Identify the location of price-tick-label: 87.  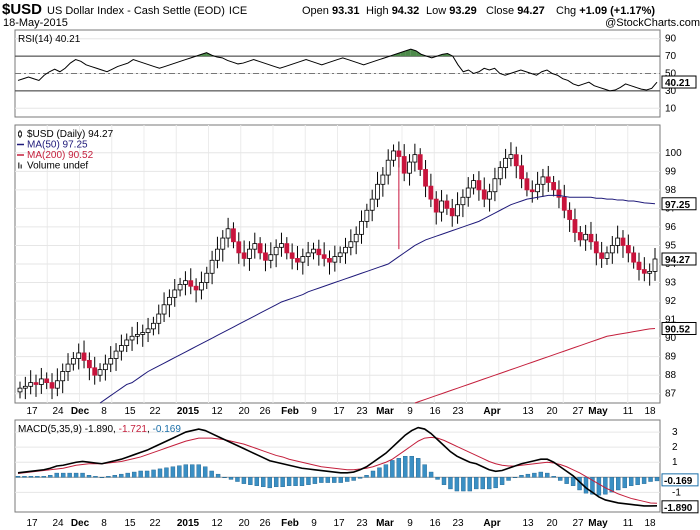
(671, 394).